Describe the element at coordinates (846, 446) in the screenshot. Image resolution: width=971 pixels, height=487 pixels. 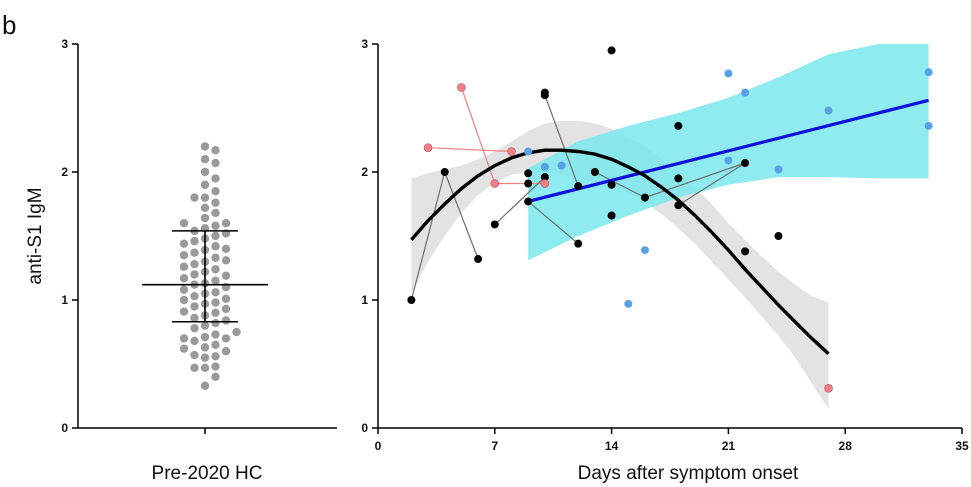
I see `right-x-tick-label: 28` at that location.